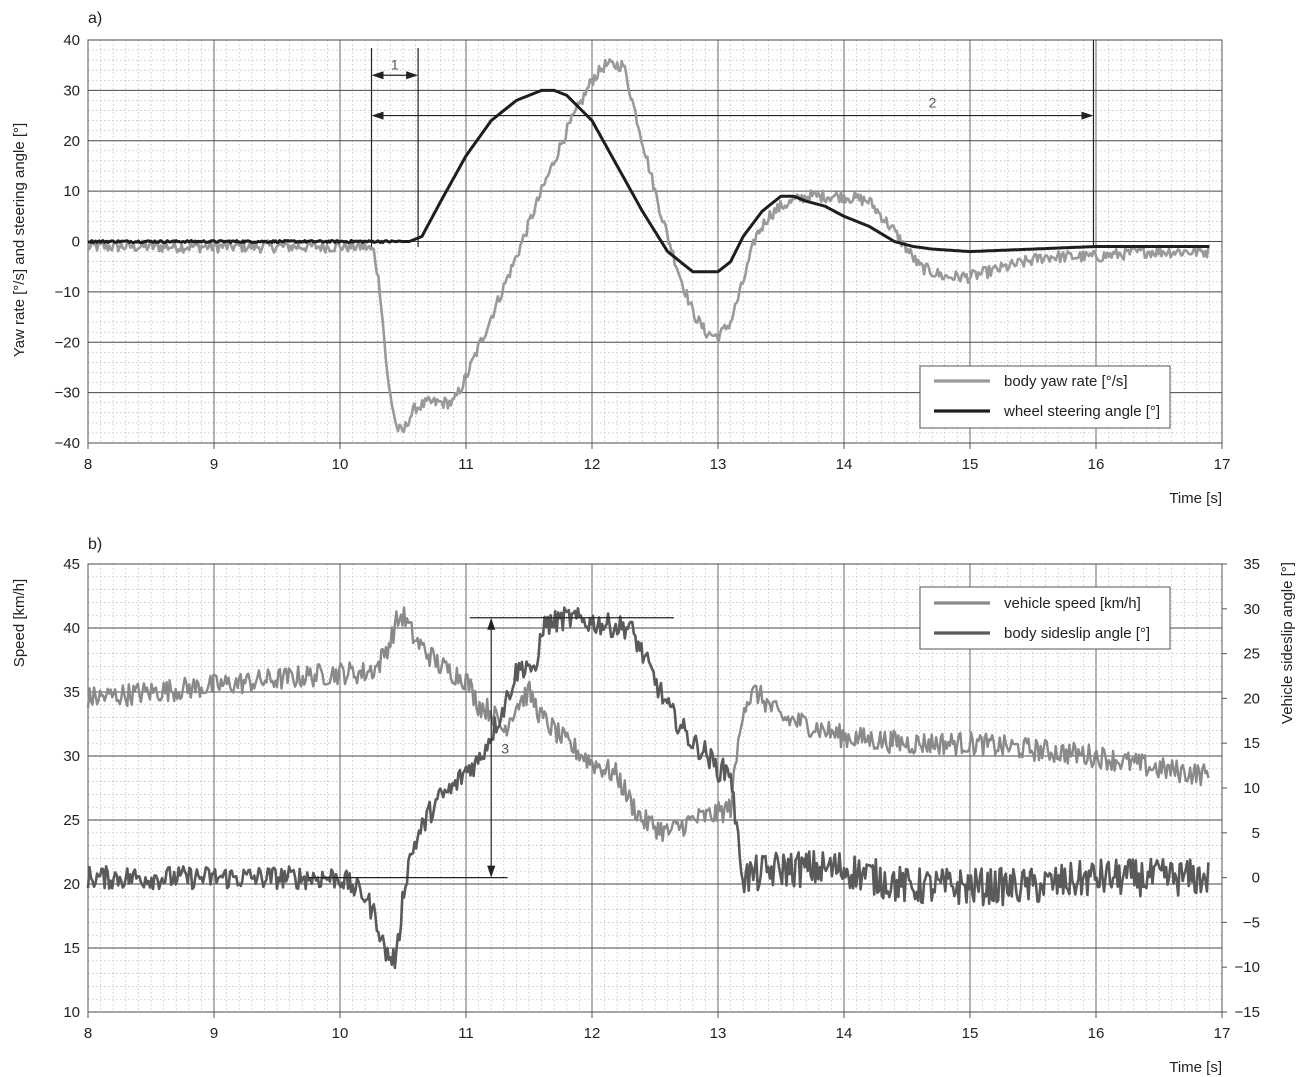 The height and width of the screenshot is (1077, 1307). What do you see at coordinates (1251, 698) in the screenshot?
I see `b-y-right-tick-label: 20` at bounding box center [1251, 698].